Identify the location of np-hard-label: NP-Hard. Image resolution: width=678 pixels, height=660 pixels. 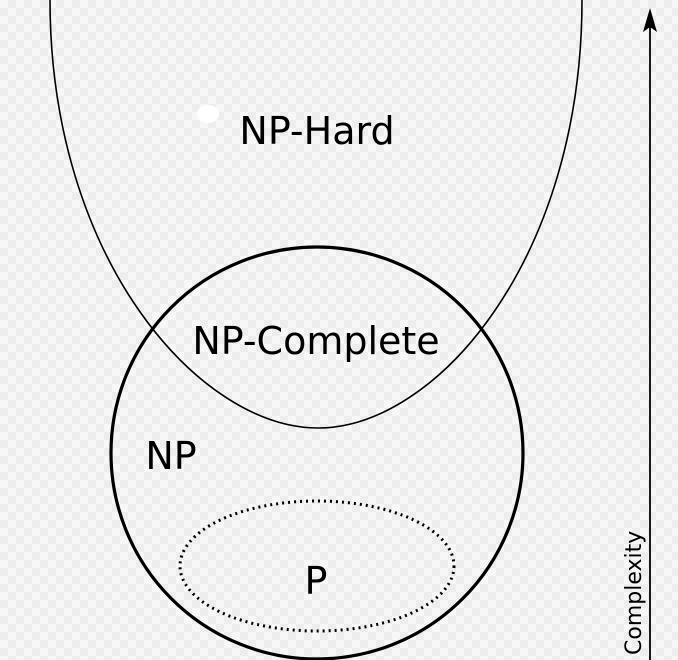
(316, 131).